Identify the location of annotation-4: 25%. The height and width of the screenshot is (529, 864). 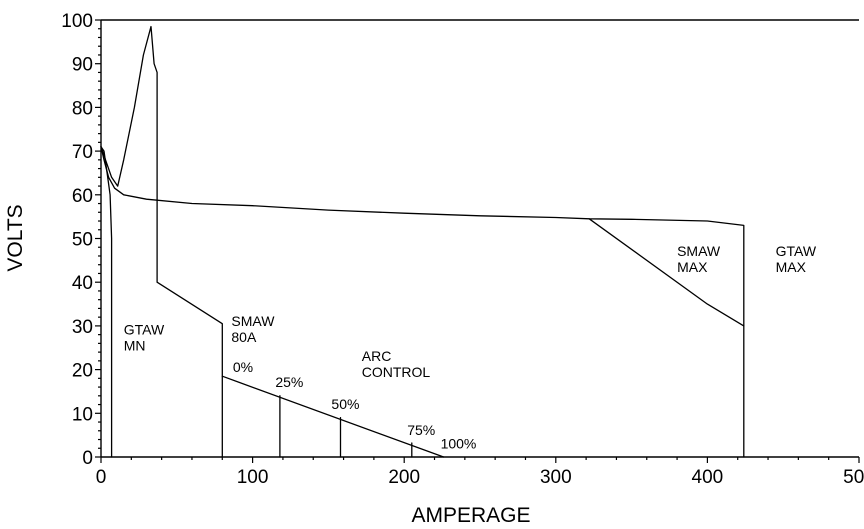
(289, 382).